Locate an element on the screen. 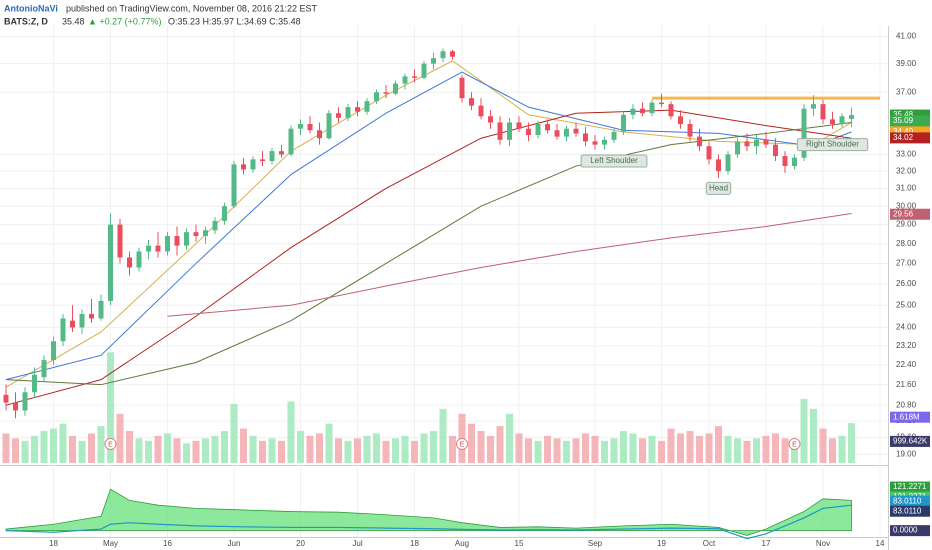  moving-average is located at coordinates (509, 265).